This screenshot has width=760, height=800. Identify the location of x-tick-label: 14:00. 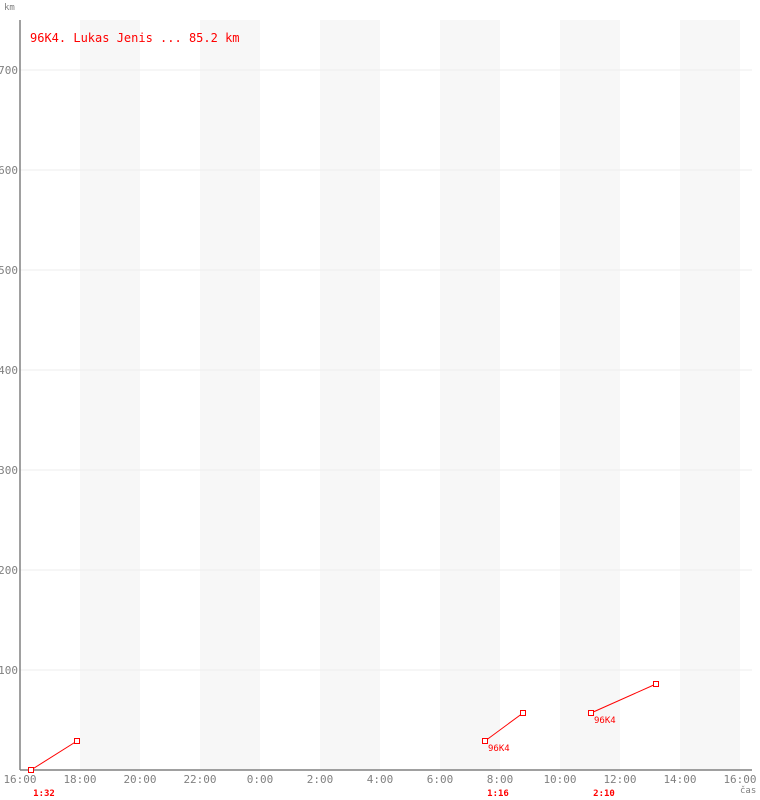
(679, 779).